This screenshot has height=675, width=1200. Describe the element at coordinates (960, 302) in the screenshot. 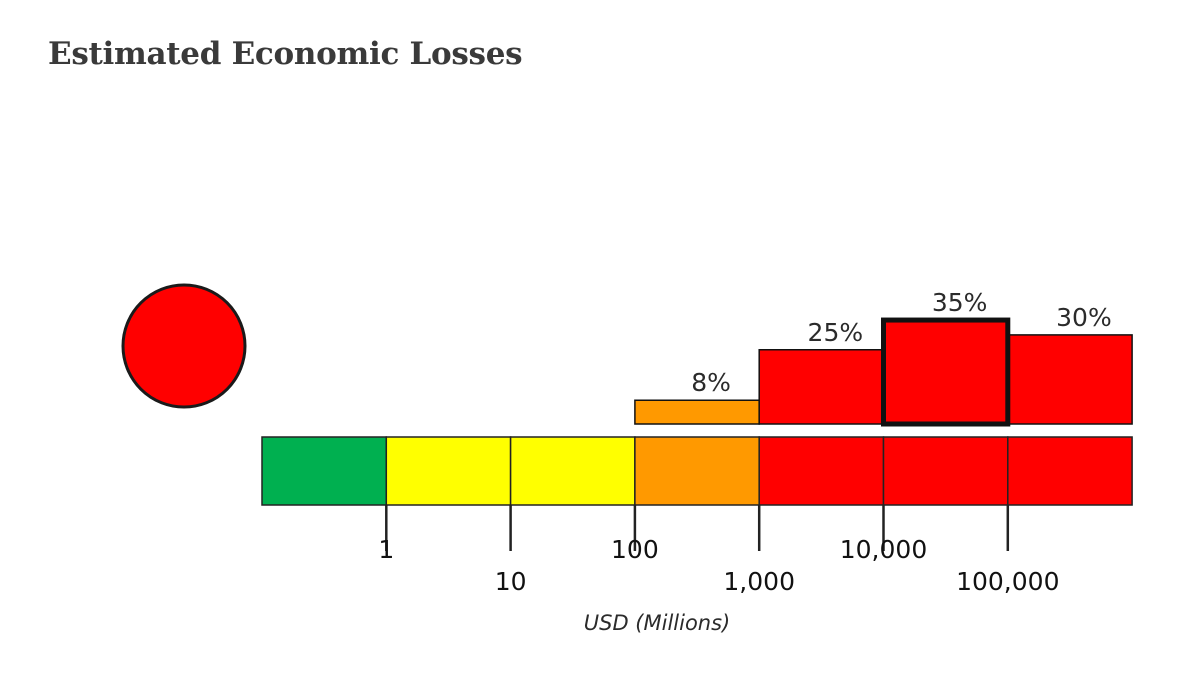

I see `probability-label: 35%` at that location.